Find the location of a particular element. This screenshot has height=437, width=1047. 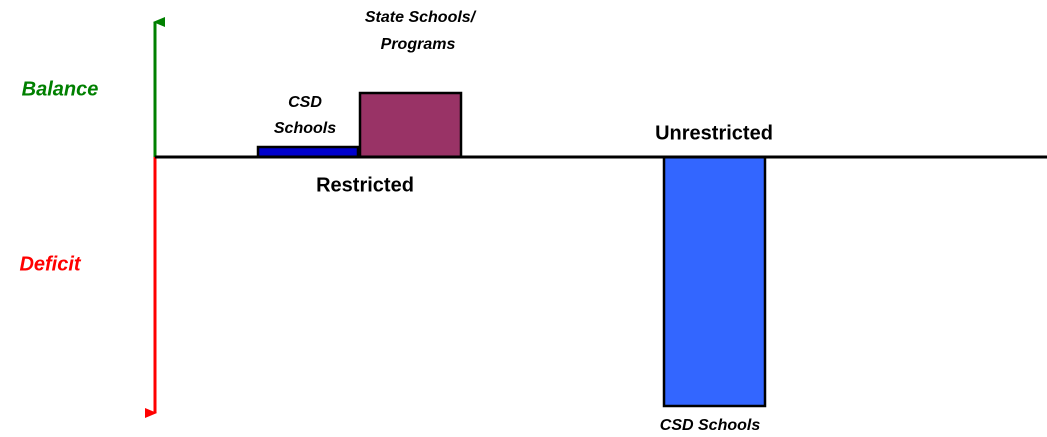

bar-label: CSD Schools is located at coordinates (710, 425).